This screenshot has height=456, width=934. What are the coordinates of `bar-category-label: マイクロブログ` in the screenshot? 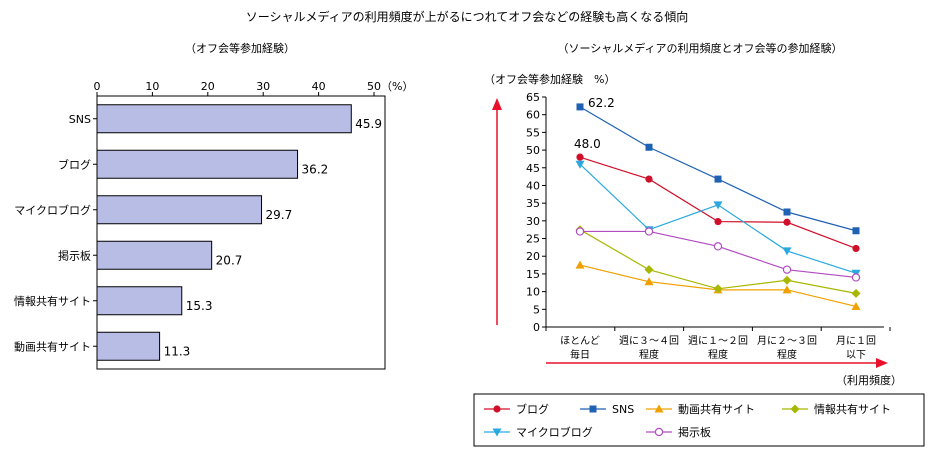 It's located at (52, 210).